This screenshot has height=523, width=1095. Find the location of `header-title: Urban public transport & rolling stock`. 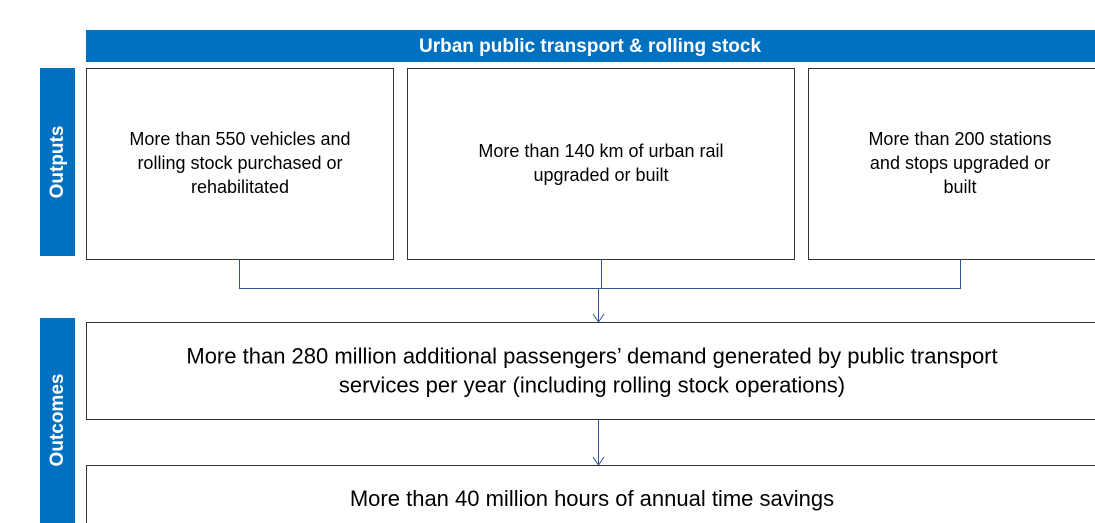

header-title: Urban public transport & rolling stock is located at coordinates (590, 46).